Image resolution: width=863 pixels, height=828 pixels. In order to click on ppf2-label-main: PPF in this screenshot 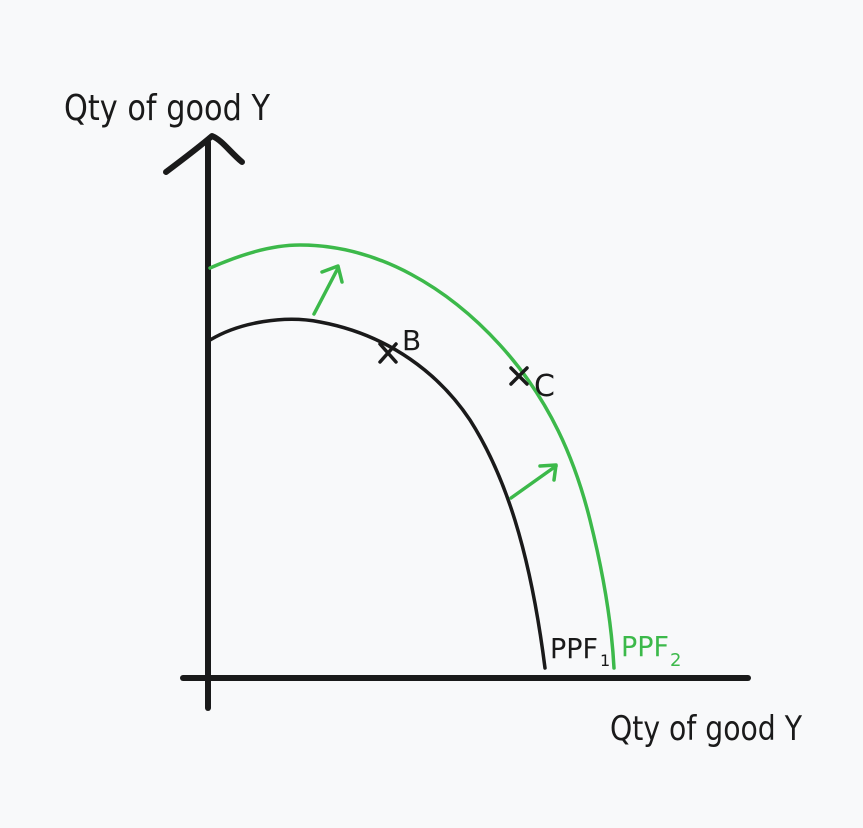, I will do `click(645, 646)`.